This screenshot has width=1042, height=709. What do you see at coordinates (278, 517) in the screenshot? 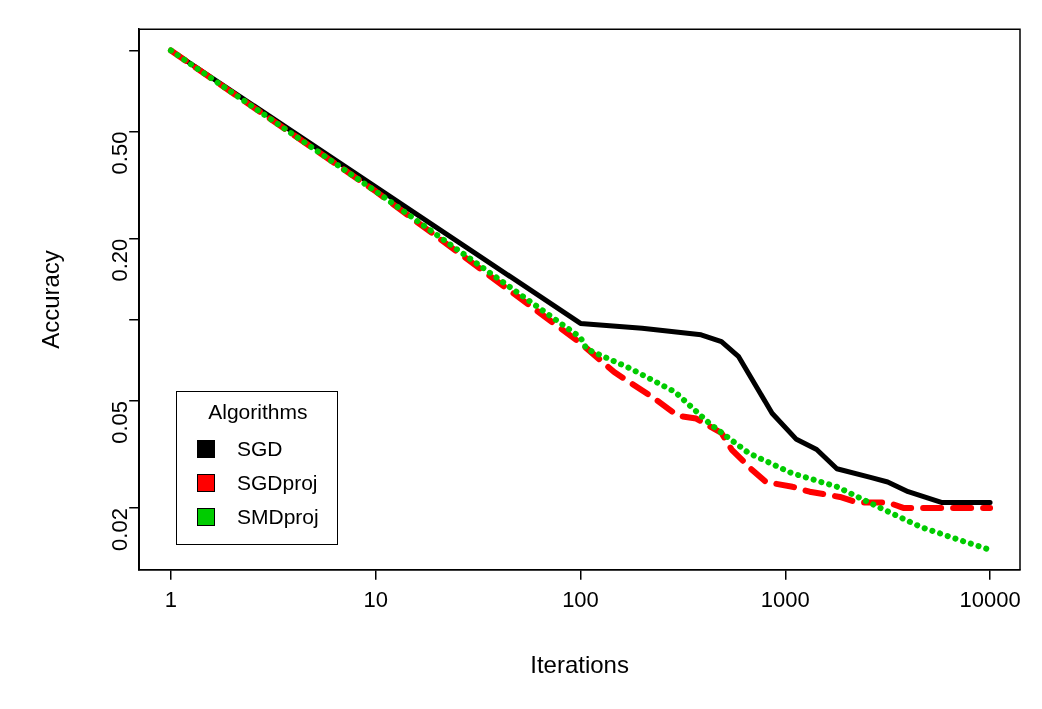
I see `legend-label: SMDproj` at bounding box center [278, 517].